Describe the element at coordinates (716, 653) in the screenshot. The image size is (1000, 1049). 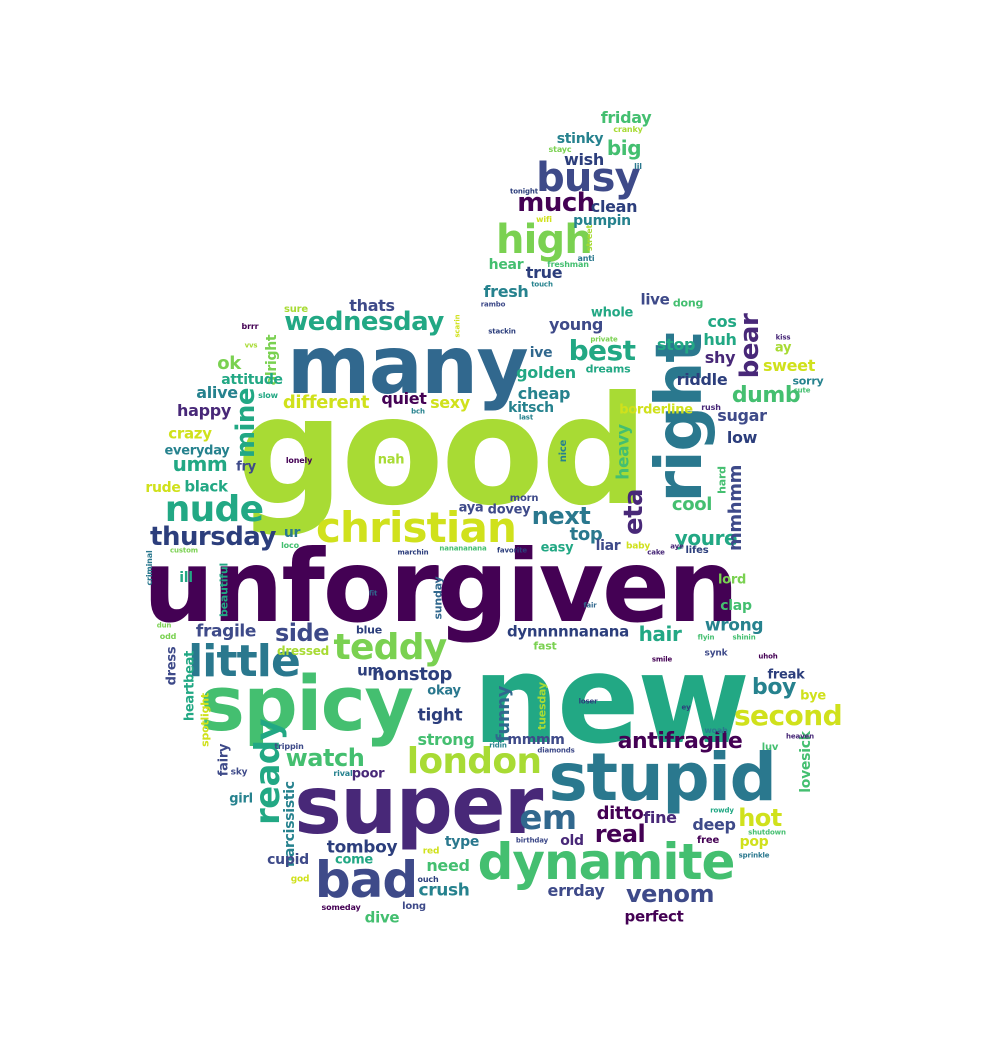
I see `word-synk: synk` at that location.